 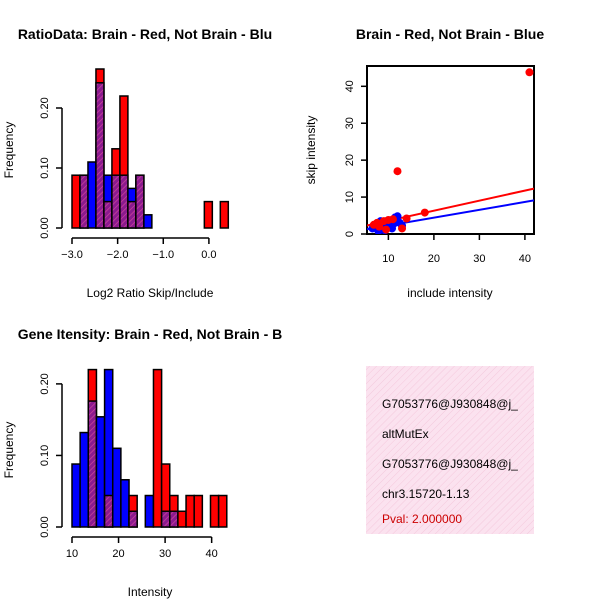 What do you see at coordinates (350, 123) in the screenshot?
I see `y-tick-label: 30` at bounding box center [350, 123].